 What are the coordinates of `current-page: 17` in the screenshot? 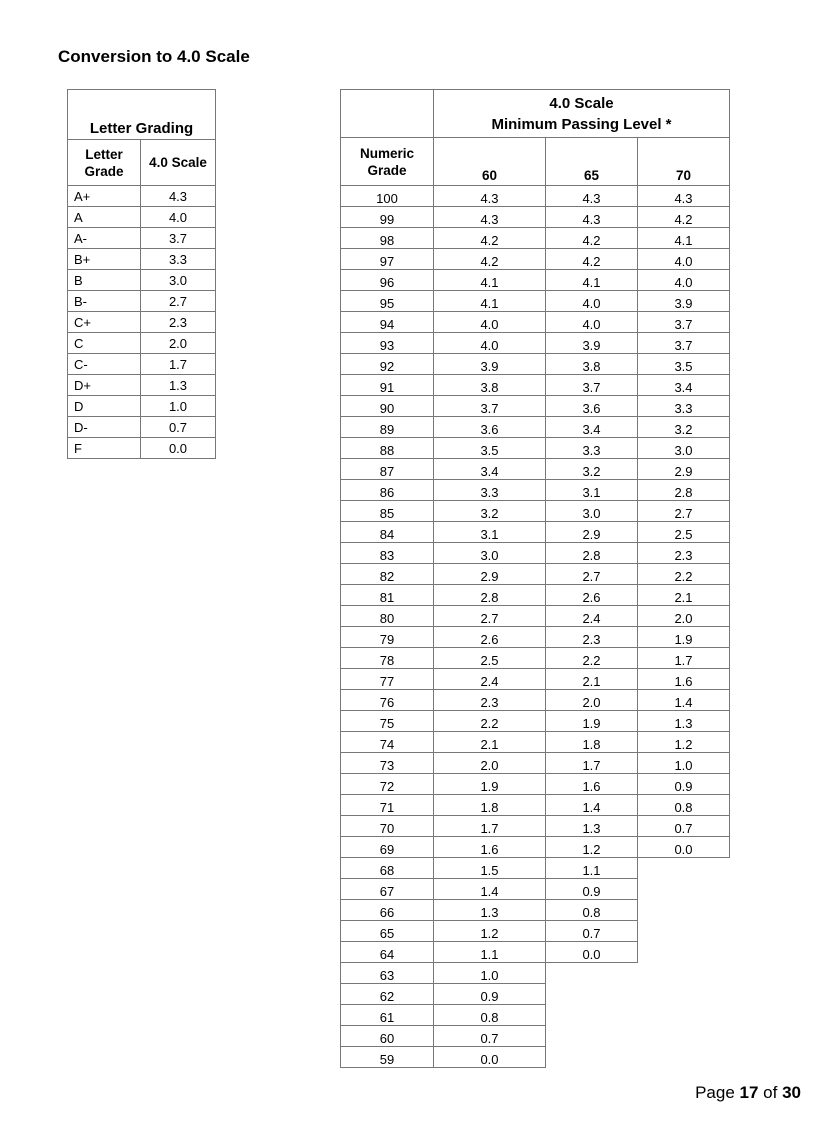 It's located at (749, 1092).